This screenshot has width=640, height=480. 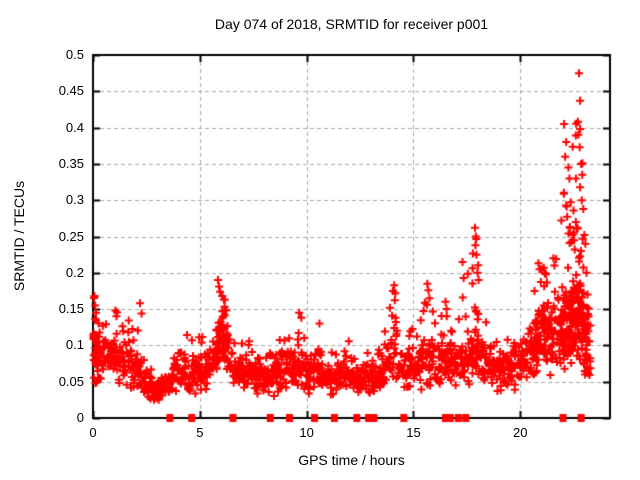 What do you see at coordinates (71, 163) in the screenshot?
I see `y-tick-label: 0.35` at bounding box center [71, 163].